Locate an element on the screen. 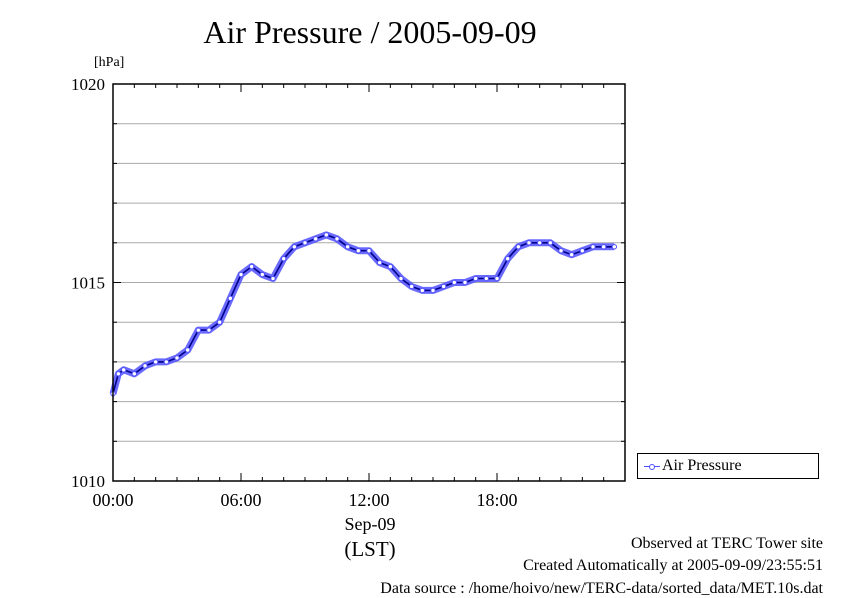 The width and height of the screenshot is (842, 598). y-tick-label: 1015 is located at coordinates (88, 283).